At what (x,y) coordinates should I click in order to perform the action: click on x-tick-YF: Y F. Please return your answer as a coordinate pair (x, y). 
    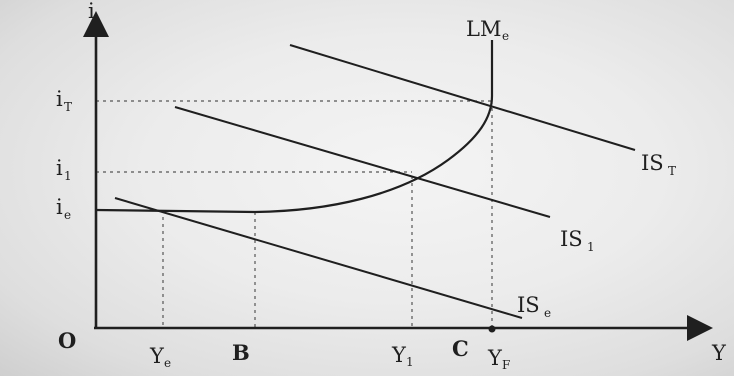
    Looking at the image, I should click on (498, 359).